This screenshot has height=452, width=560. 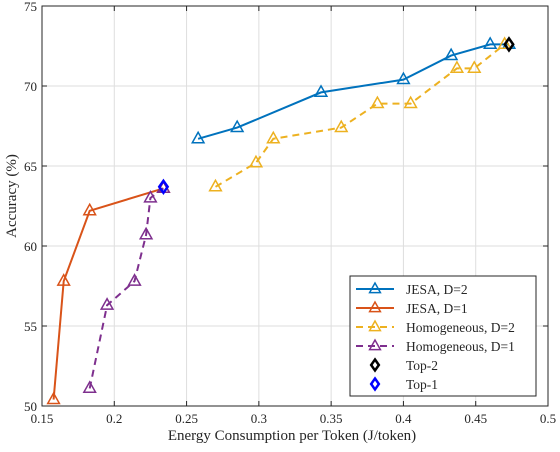 I want to click on y-axis-label: Accuracy (%), so click(x=12, y=196).